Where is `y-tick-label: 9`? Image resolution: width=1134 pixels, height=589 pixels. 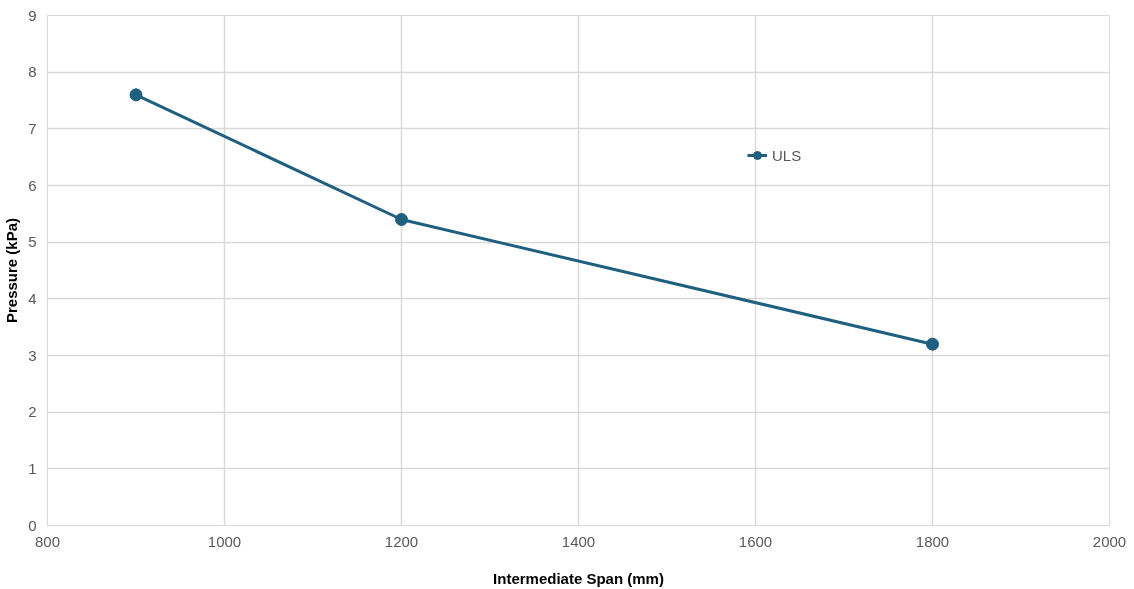
y-tick-label: 9 is located at coordinates (32, 15).